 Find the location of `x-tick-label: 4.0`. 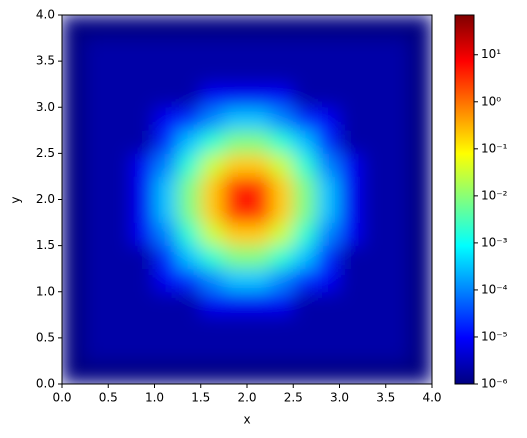

x-tick-label: 4.0 is located at coordinates (431, 398).